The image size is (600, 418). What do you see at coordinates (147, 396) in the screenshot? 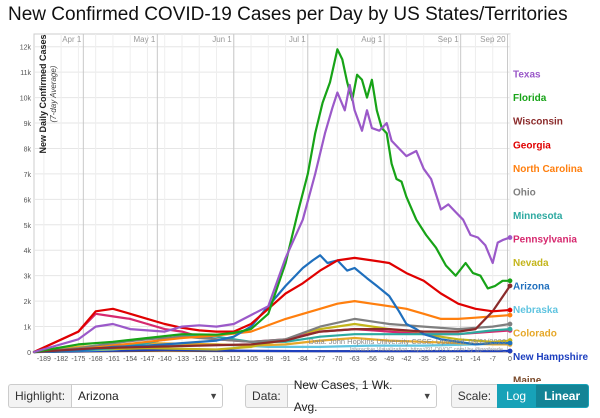
I see `highlight-select: Arizona ▼` at bounding box center [147, 396].